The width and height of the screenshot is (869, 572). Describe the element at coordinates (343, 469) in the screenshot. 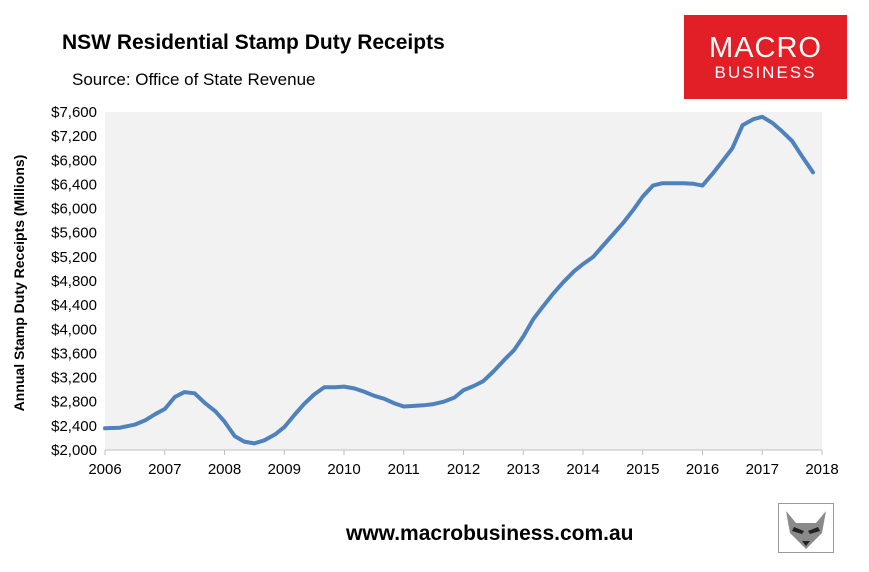

I see `x-tick-label: 2010` at that location.